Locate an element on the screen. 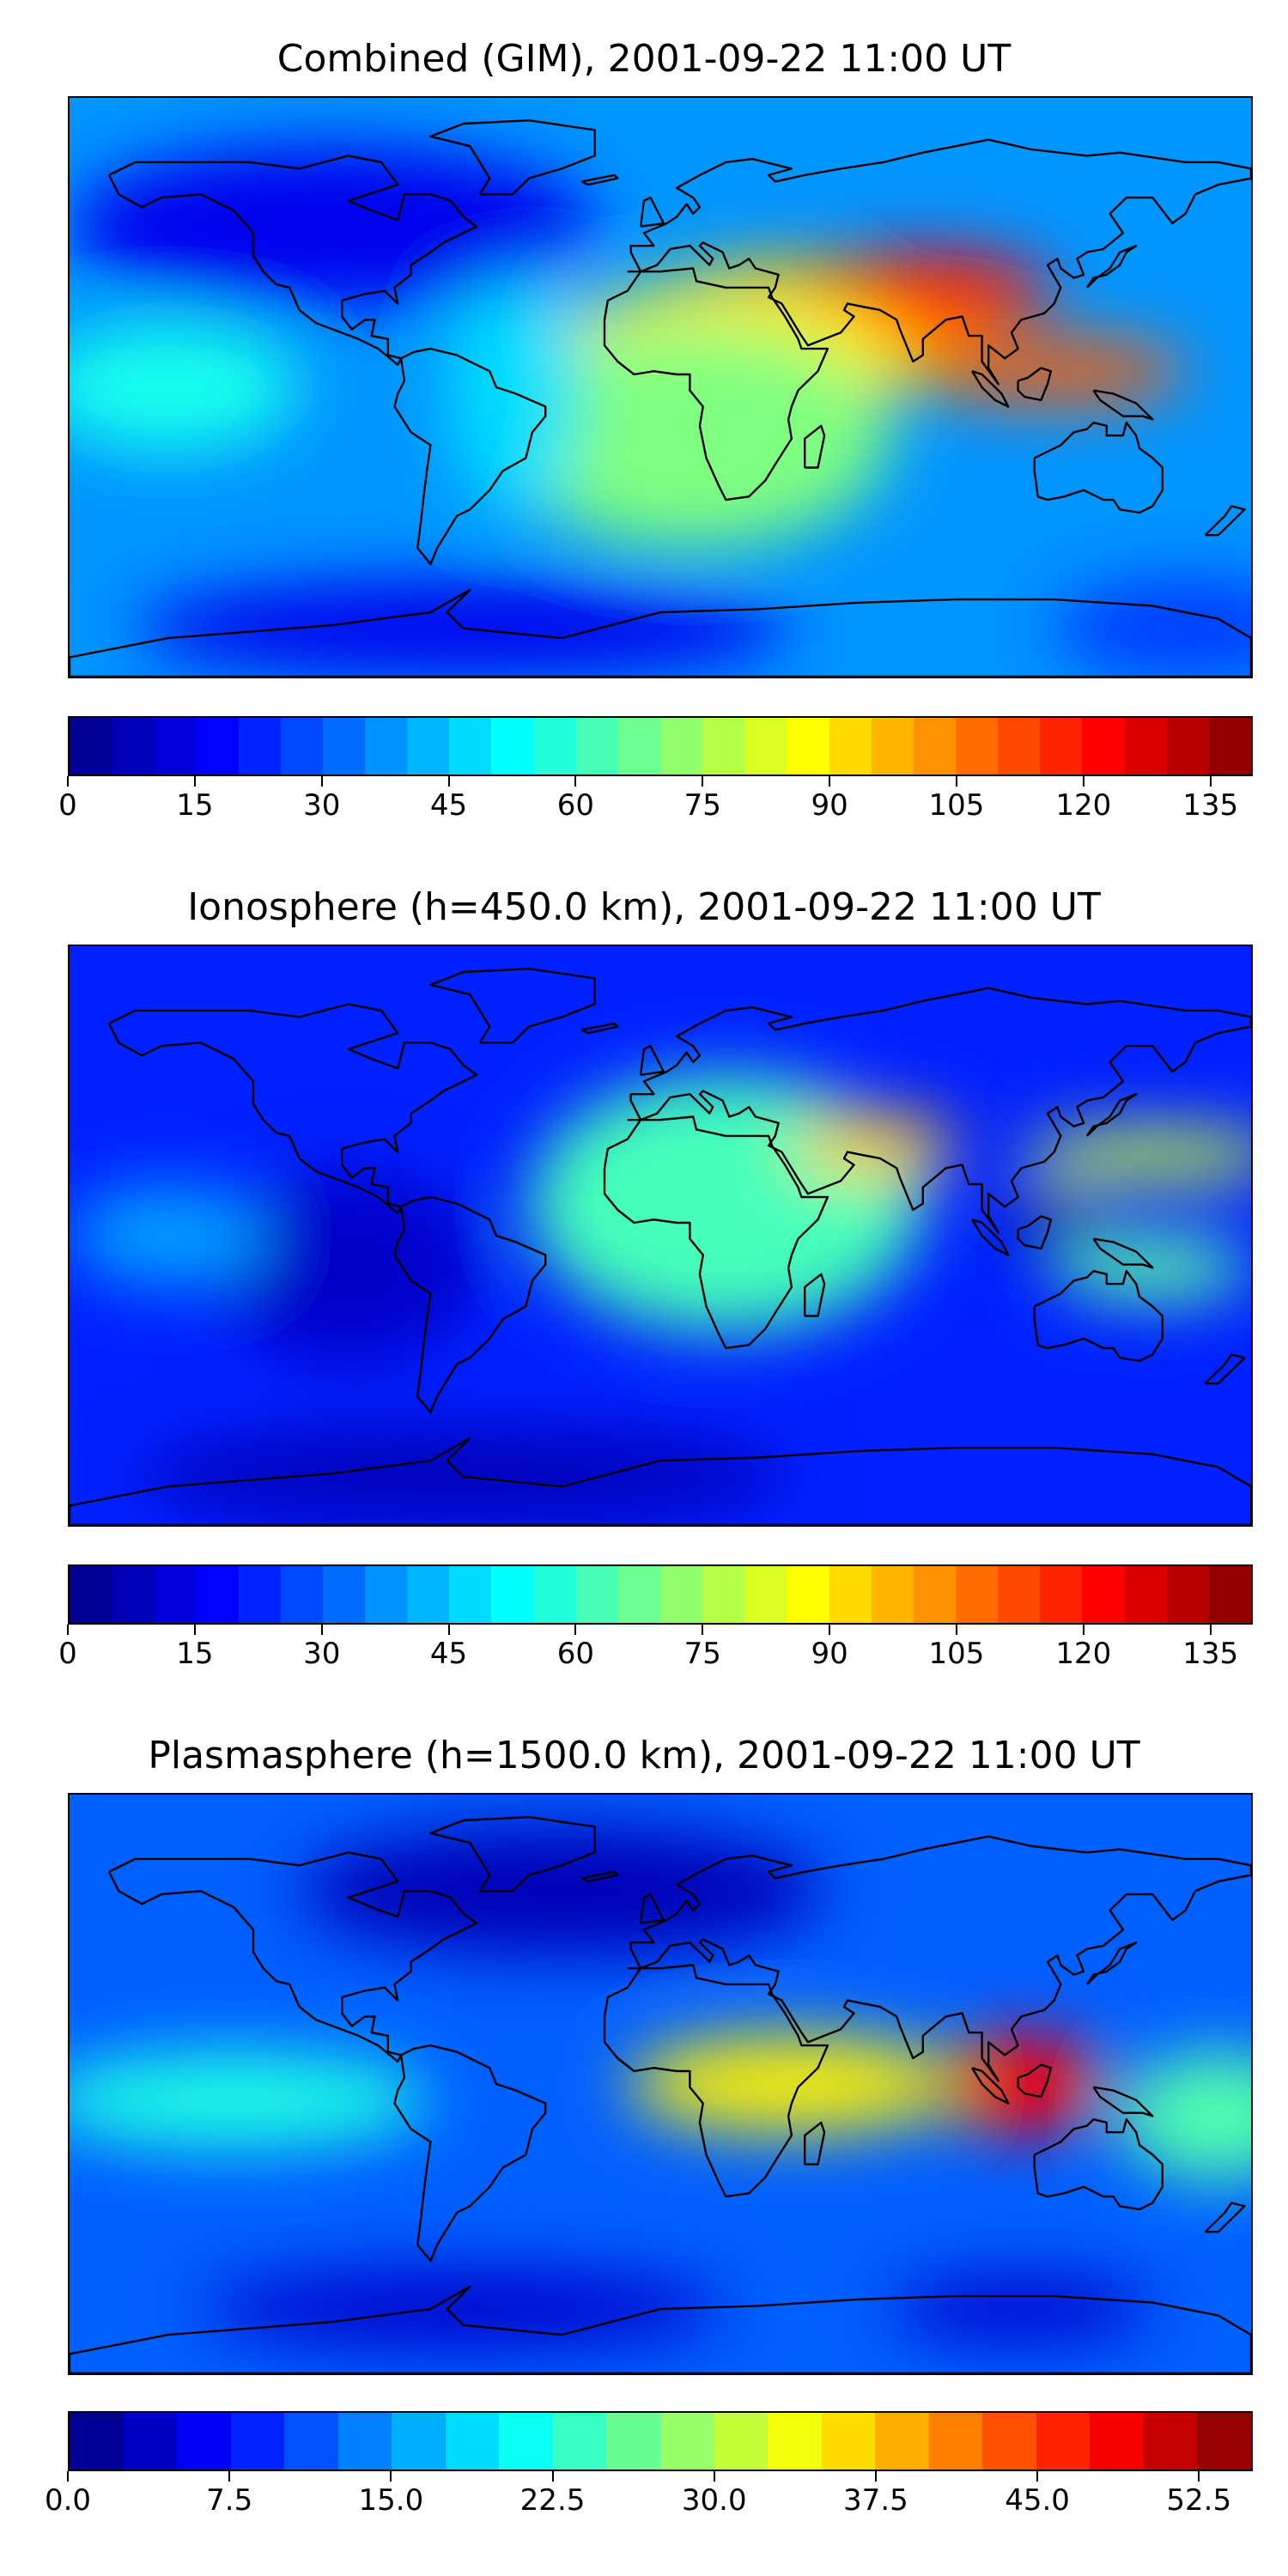 This screenshot has height=2576, width=1288. colorbar-tick-label: 22.5 is located at coordinates (552, 2500).